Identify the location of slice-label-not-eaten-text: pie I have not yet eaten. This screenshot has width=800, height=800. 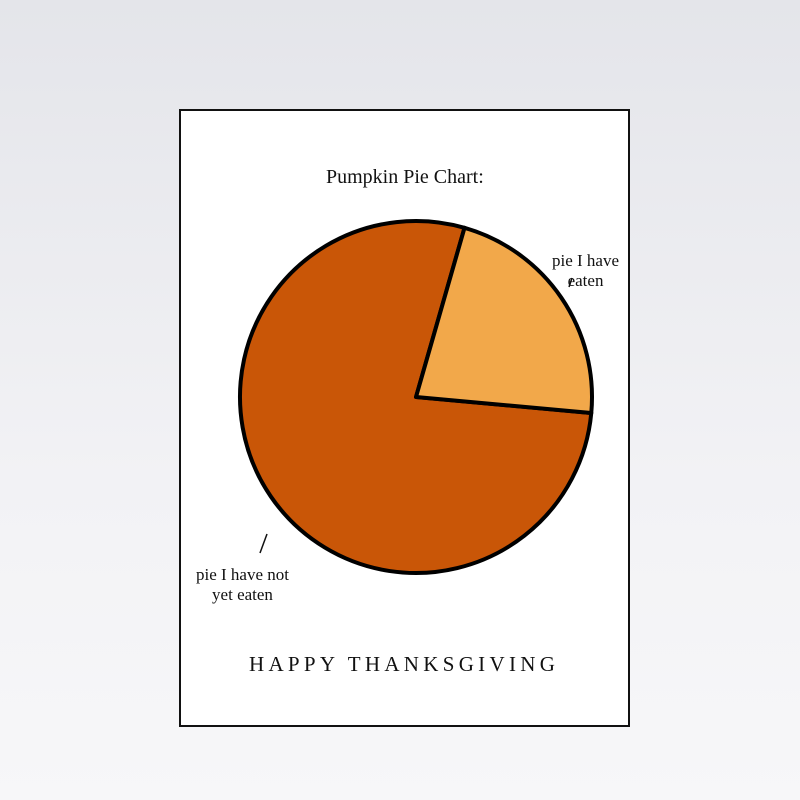
(242, 584).